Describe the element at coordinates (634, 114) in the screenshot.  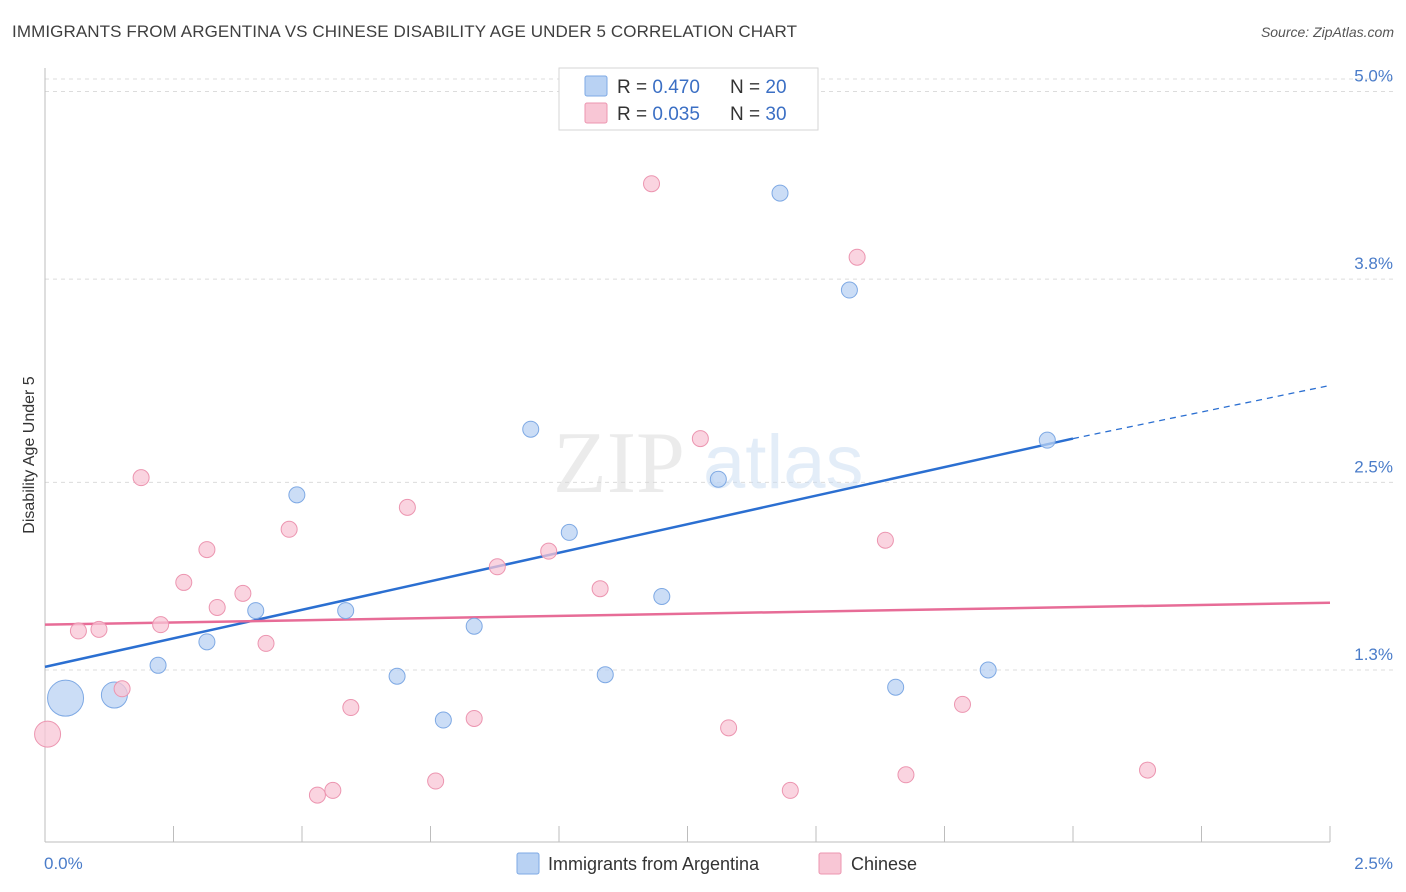
I see `legend-r-label-chinese: R =` at that location.